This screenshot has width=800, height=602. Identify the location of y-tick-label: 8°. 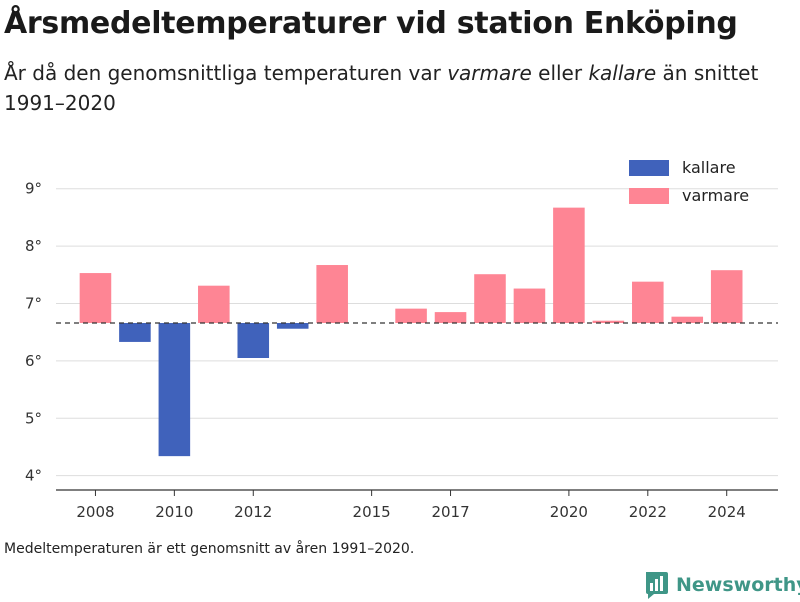
(33, 246).